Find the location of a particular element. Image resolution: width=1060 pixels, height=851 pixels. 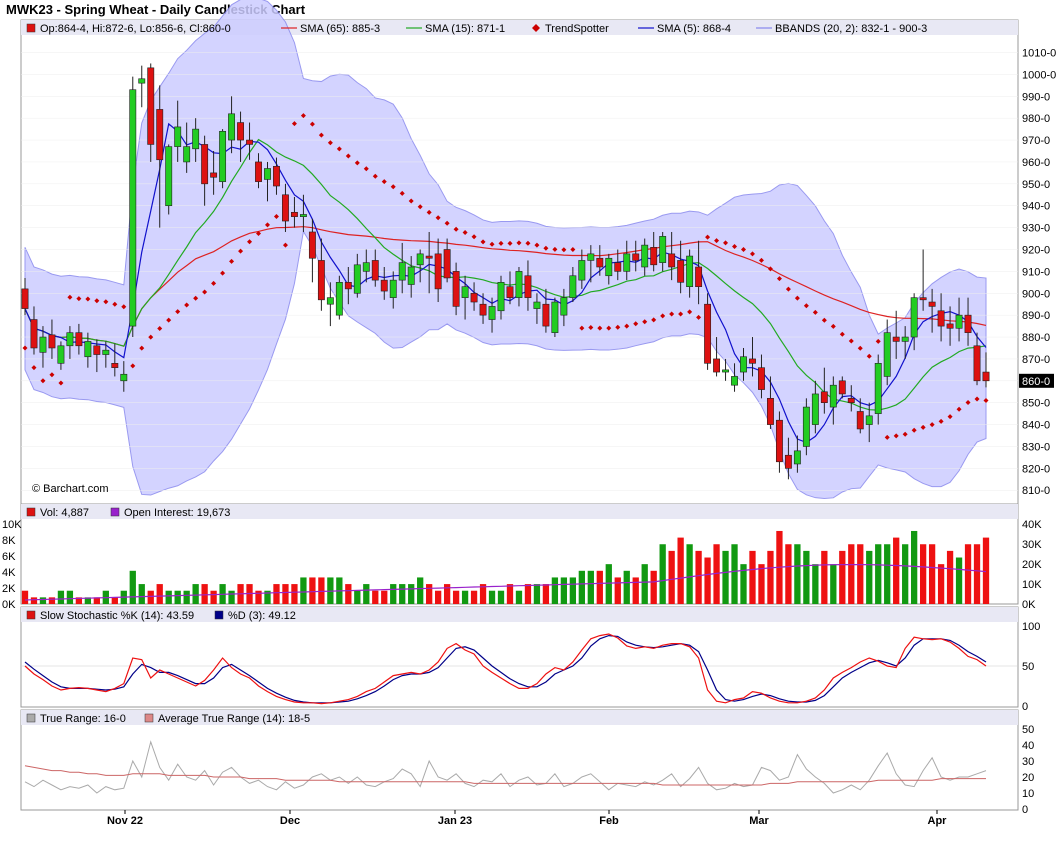

legend-label: %D (3): 49.12 is located at coordinates (262, 616).